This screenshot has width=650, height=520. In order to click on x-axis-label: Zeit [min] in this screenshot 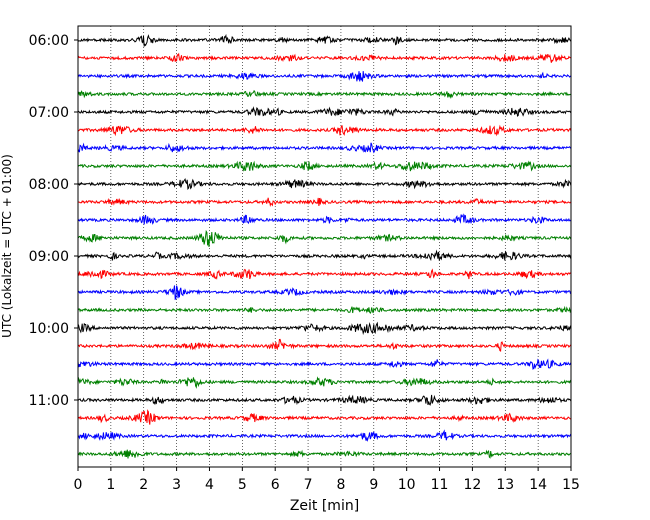, I will do `click(324, 506)`.